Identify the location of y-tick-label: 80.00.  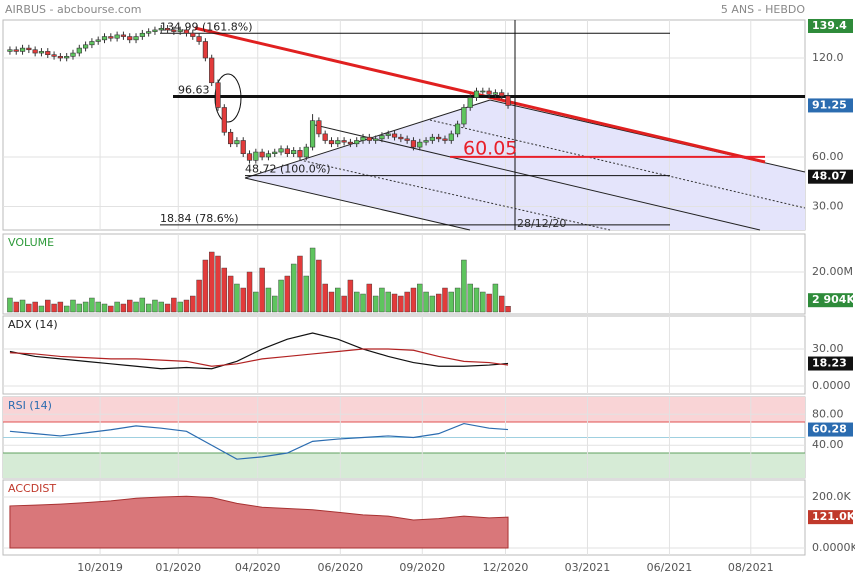
(828, 413).